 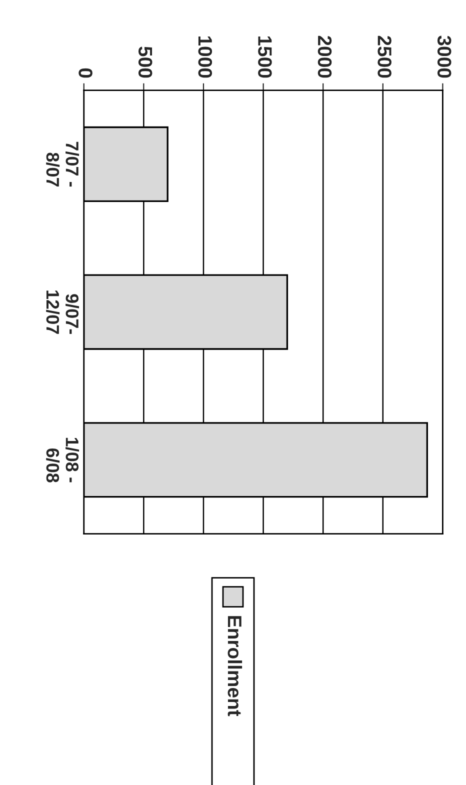 What do you see at coordinates (63, 312) in the screenshot?
I see `y-tick-label: 9/07- 12/07` at bounding box center [63, 312].